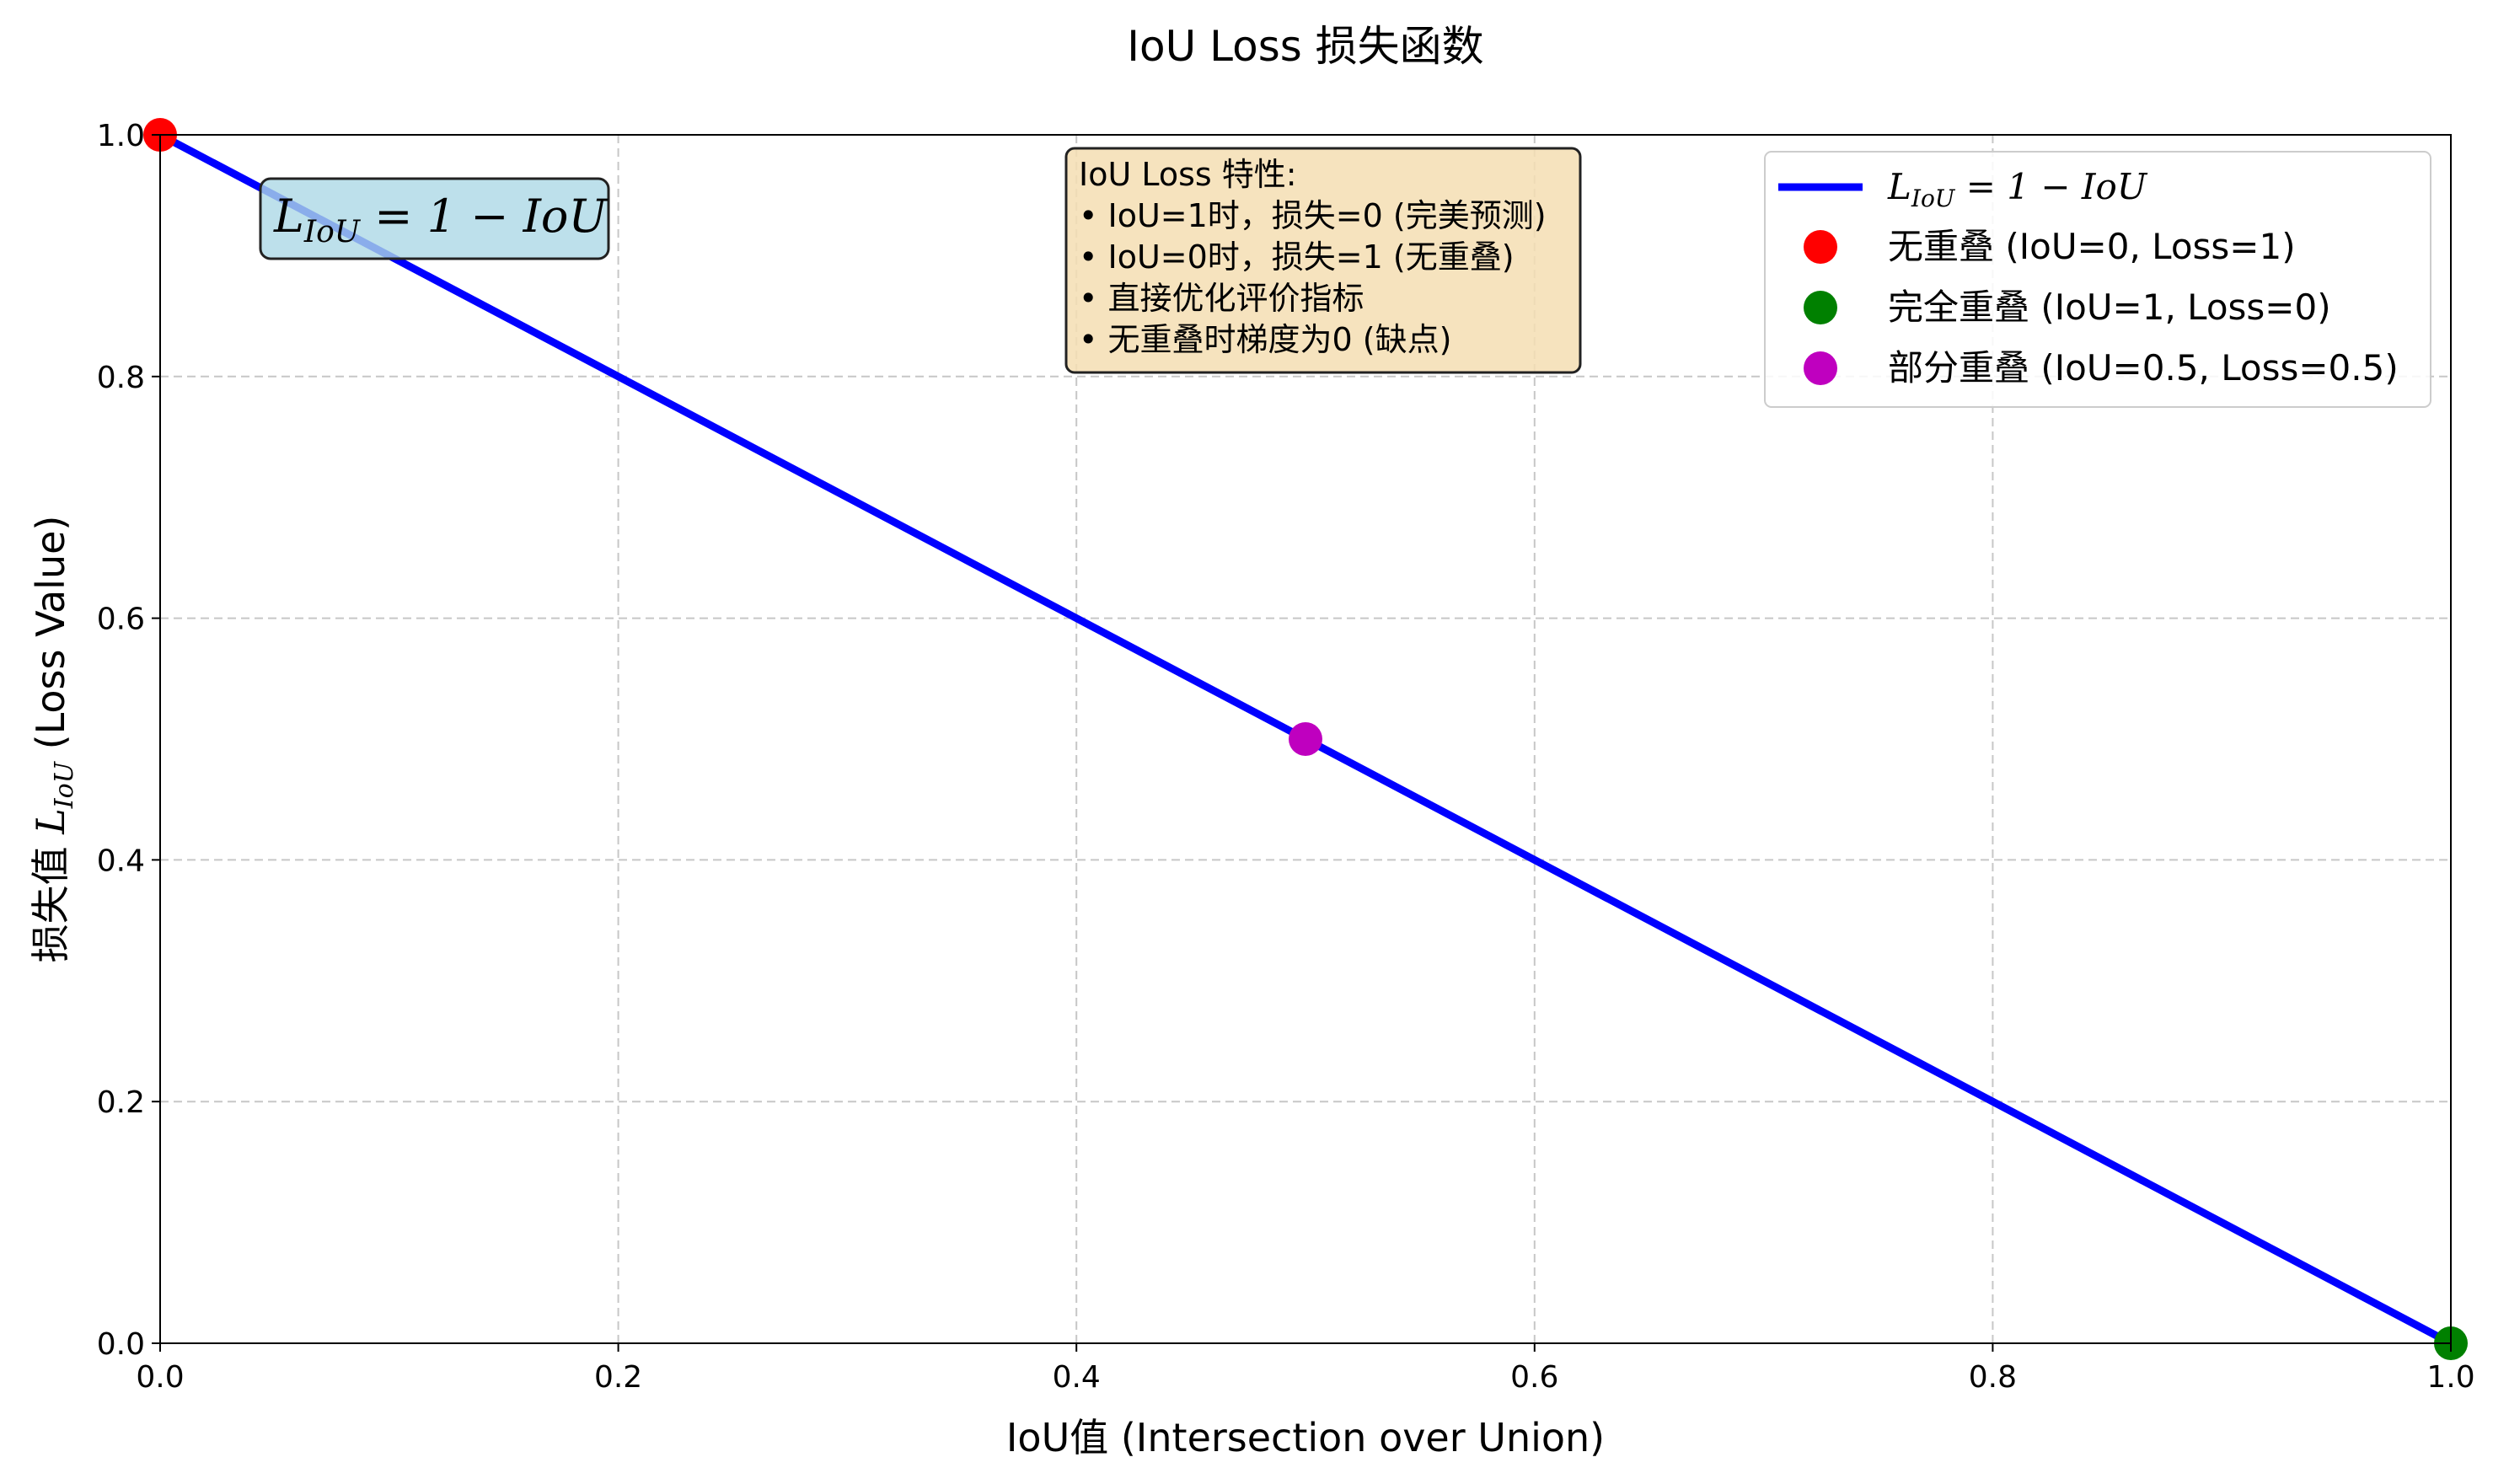 The height and width of the screenshot is (1484, 2493). Describe the element at coordinates (1265, 339) in the screenshot. I see `notes-line: • 无重叠时梯度为0 (缺点)` at that location.